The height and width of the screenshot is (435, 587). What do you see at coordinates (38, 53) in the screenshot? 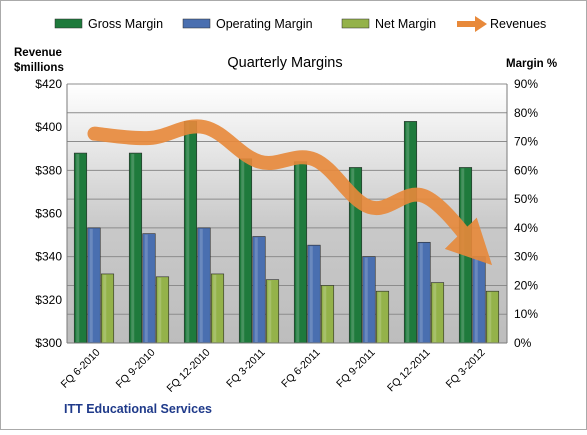
I see `left-axis-title-line1: Revenue` at bounding box center [38, 53].